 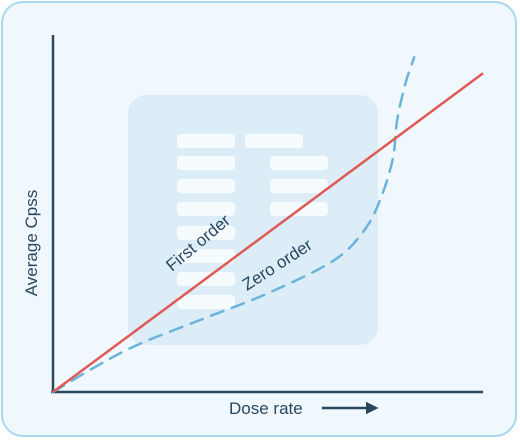 I want to click on y-axis-label: Average Cpss, so click(x=31, y=243).